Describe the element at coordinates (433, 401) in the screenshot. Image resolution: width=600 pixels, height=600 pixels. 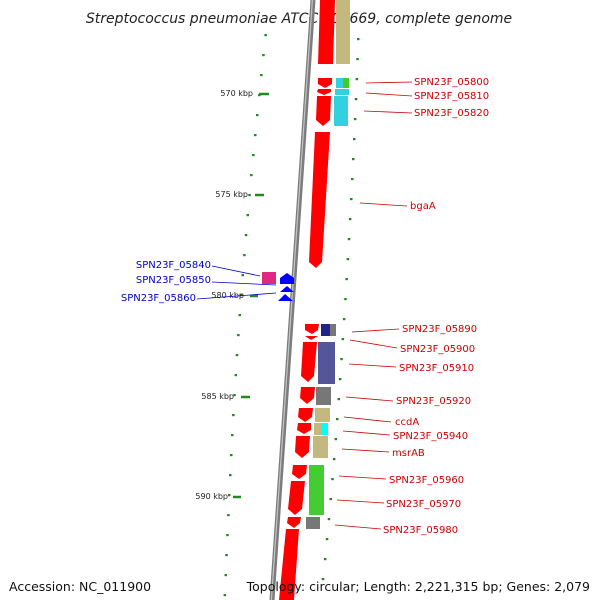
I see `gene-label-spn23f-05920: SPN23F_05920` at that location.